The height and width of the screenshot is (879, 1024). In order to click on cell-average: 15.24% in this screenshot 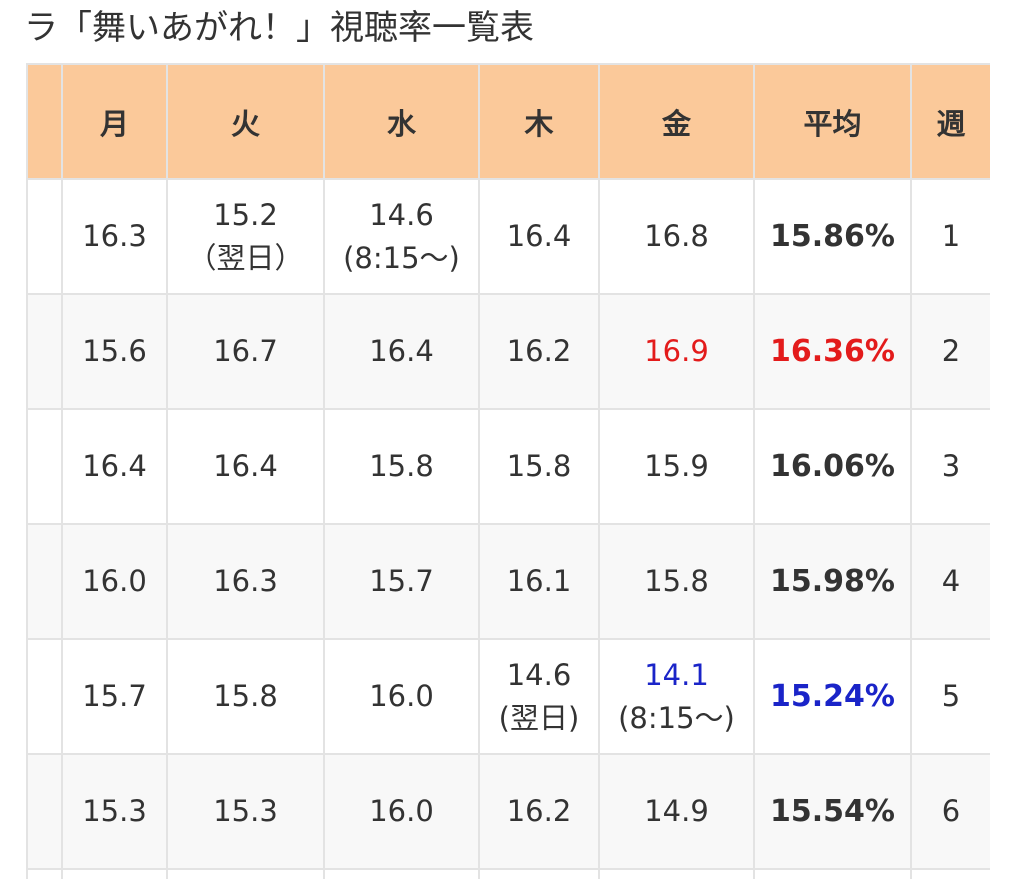, I will do `click(832, 696)`.